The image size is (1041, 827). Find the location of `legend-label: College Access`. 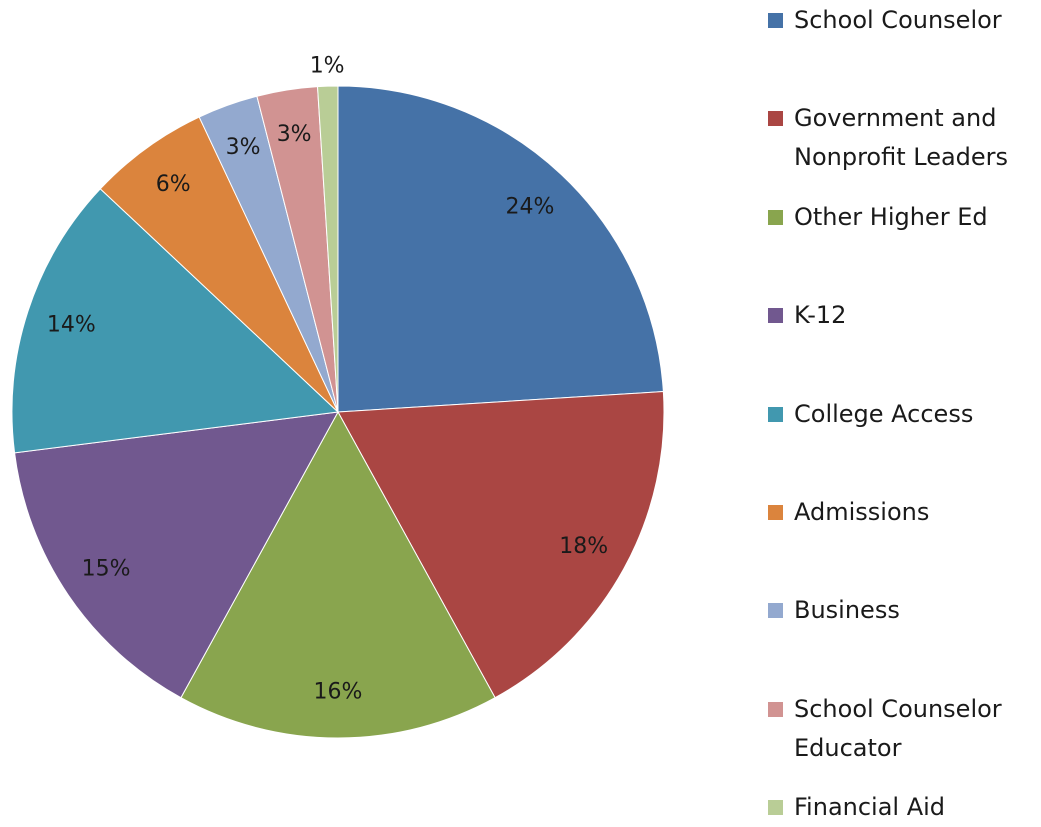

legend-label: College Access is located at coordinates (884, 413).